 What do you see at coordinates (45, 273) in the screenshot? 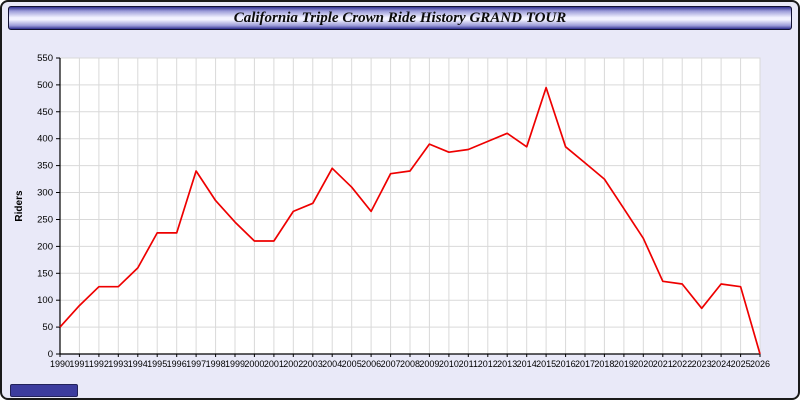
I see `y-tick-label: 150` at bounding box center [45, 273].